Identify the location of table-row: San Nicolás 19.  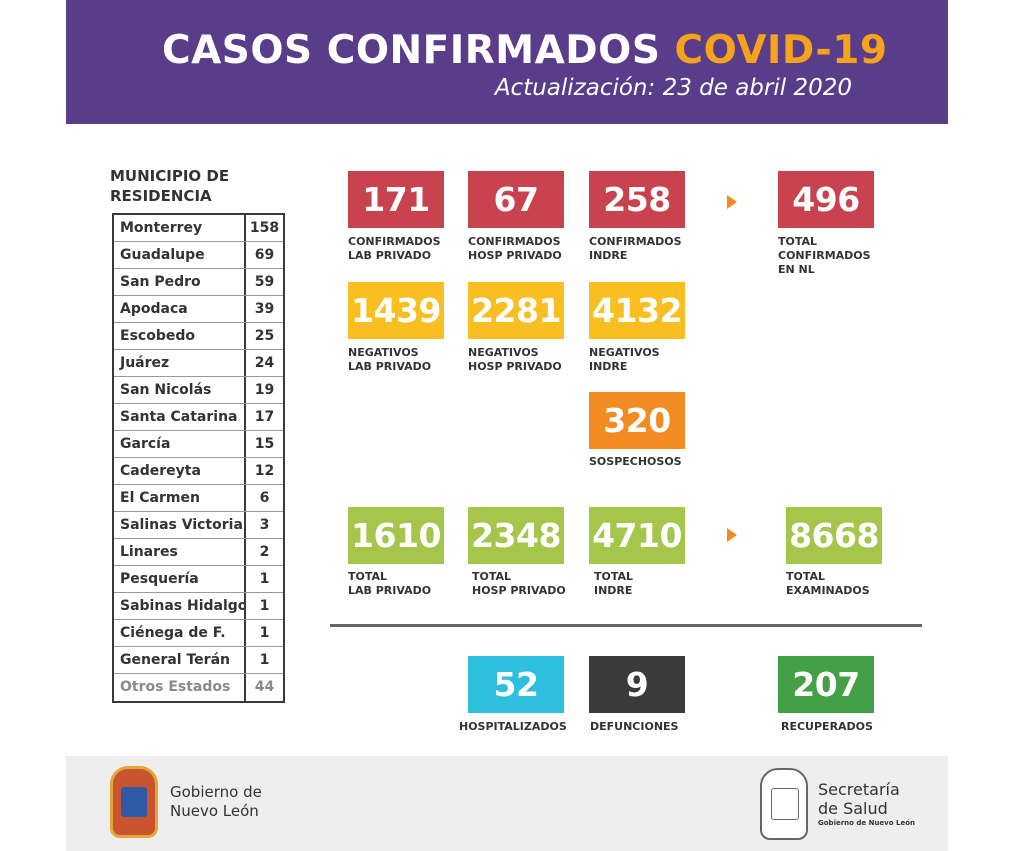
(198, 390).